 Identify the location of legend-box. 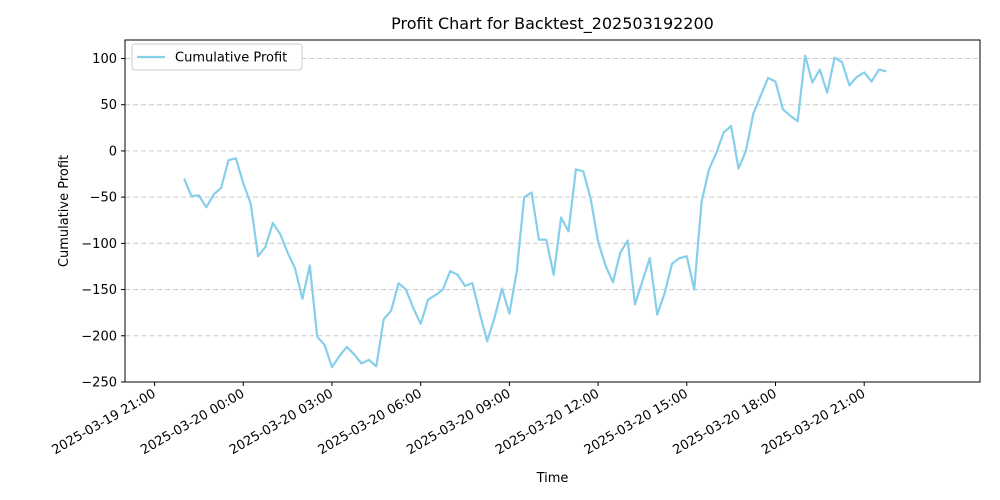
(217, 57).